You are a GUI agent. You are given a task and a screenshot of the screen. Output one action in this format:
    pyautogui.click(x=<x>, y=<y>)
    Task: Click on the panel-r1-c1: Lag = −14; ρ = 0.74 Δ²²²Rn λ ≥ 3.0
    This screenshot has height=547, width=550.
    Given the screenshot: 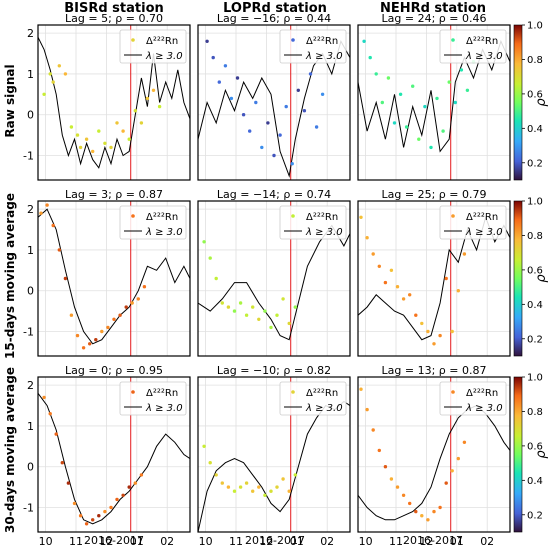 What is the action you would take?
    pyautogui.click(x=274, y=272)
    